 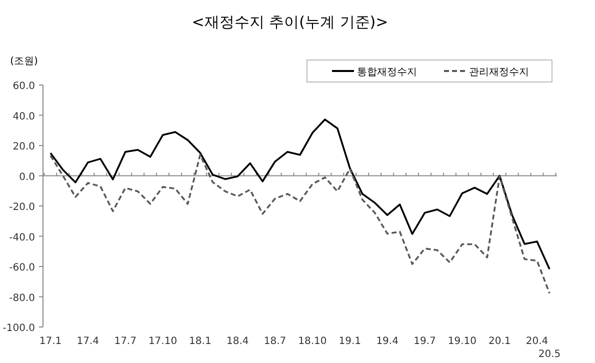 What do you see at coordinates (23, 86) in the screenshot?
I see `y-tick-label: 60.0` at bounding box center [23, 86].